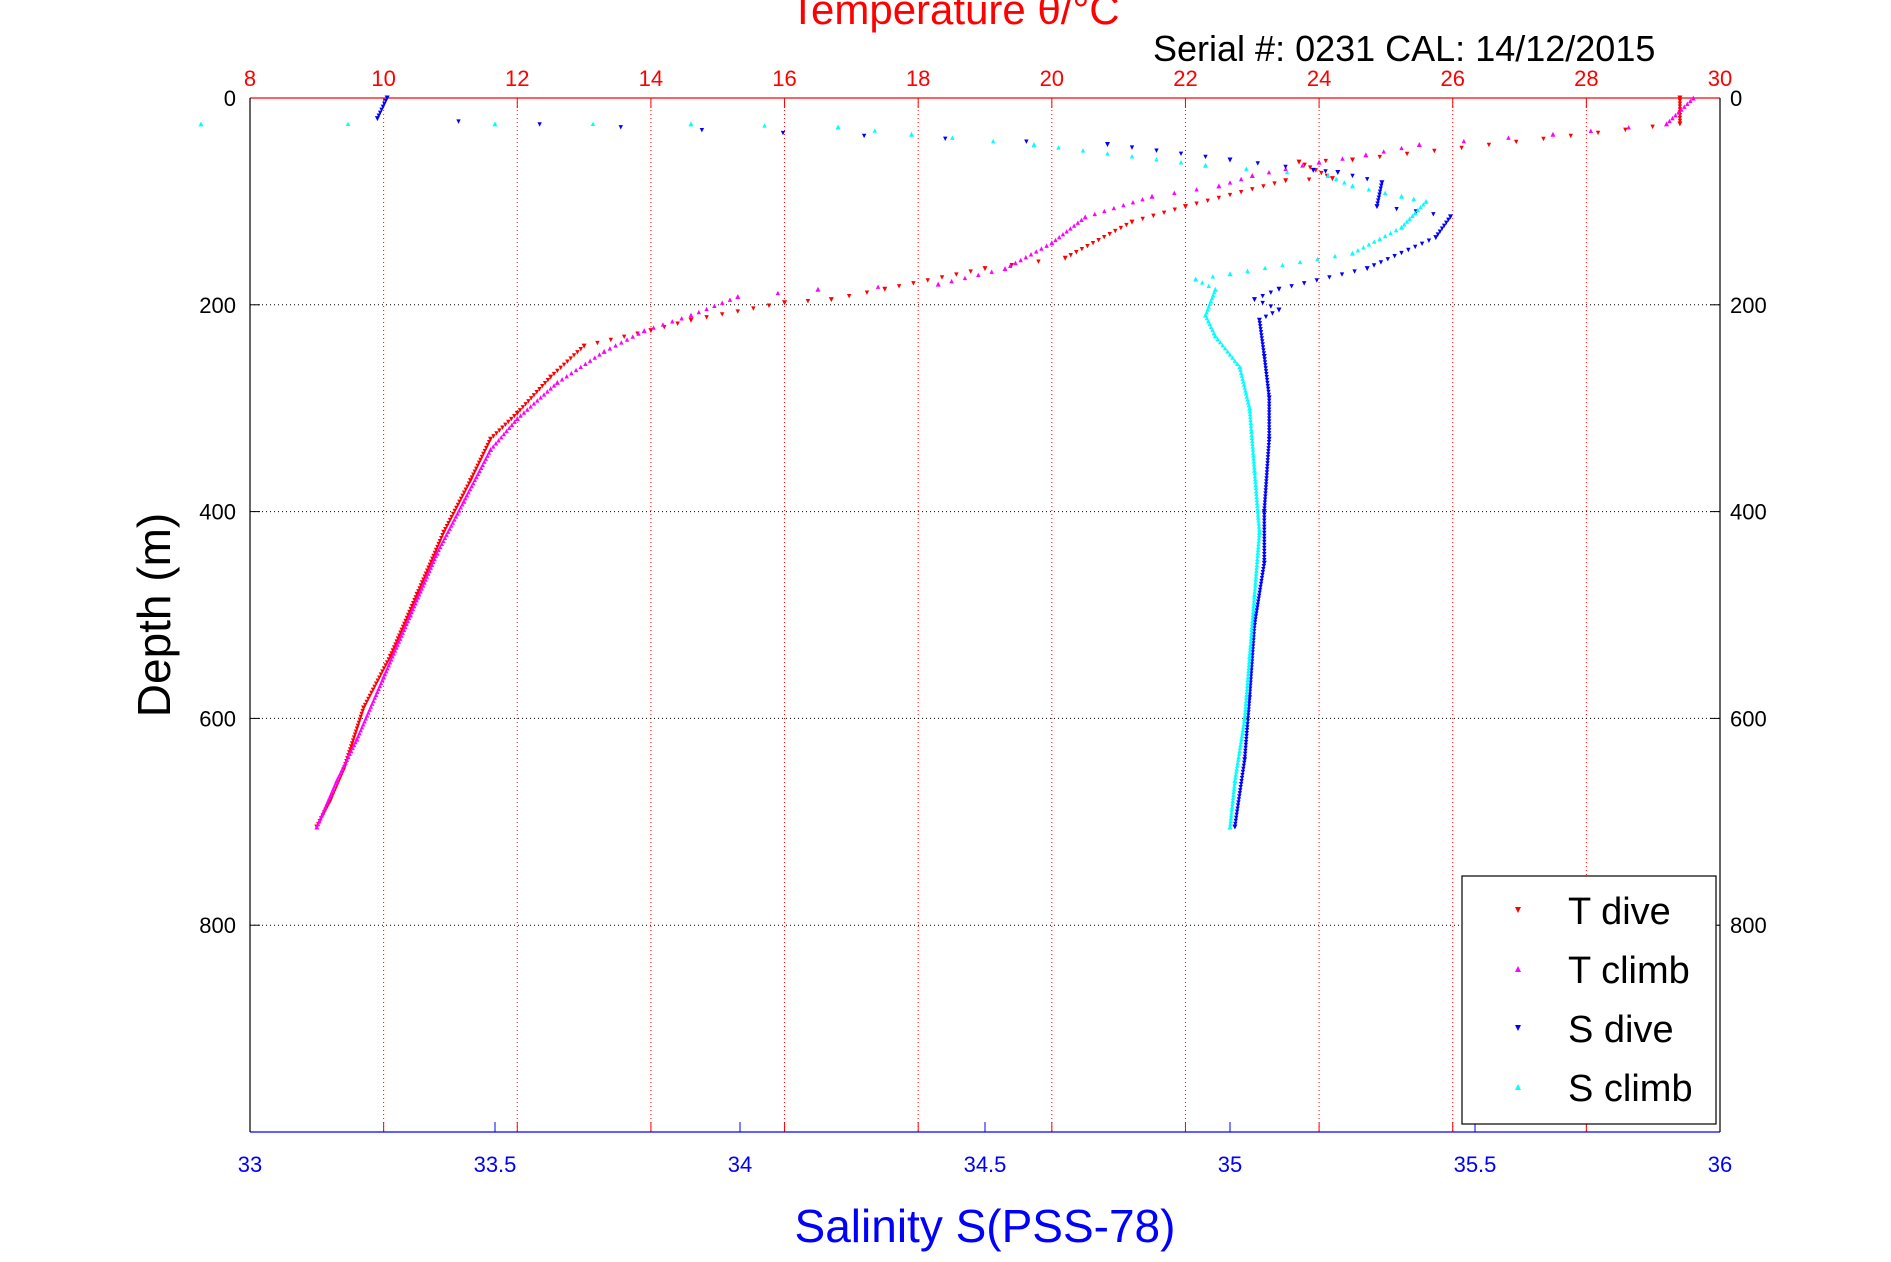 The image size is (1891, 1262). What do you see at coordinates (1748, 925) in the screenshot?
I see `tick-label-depth-right: 800` at bounding box center [1748, 925].